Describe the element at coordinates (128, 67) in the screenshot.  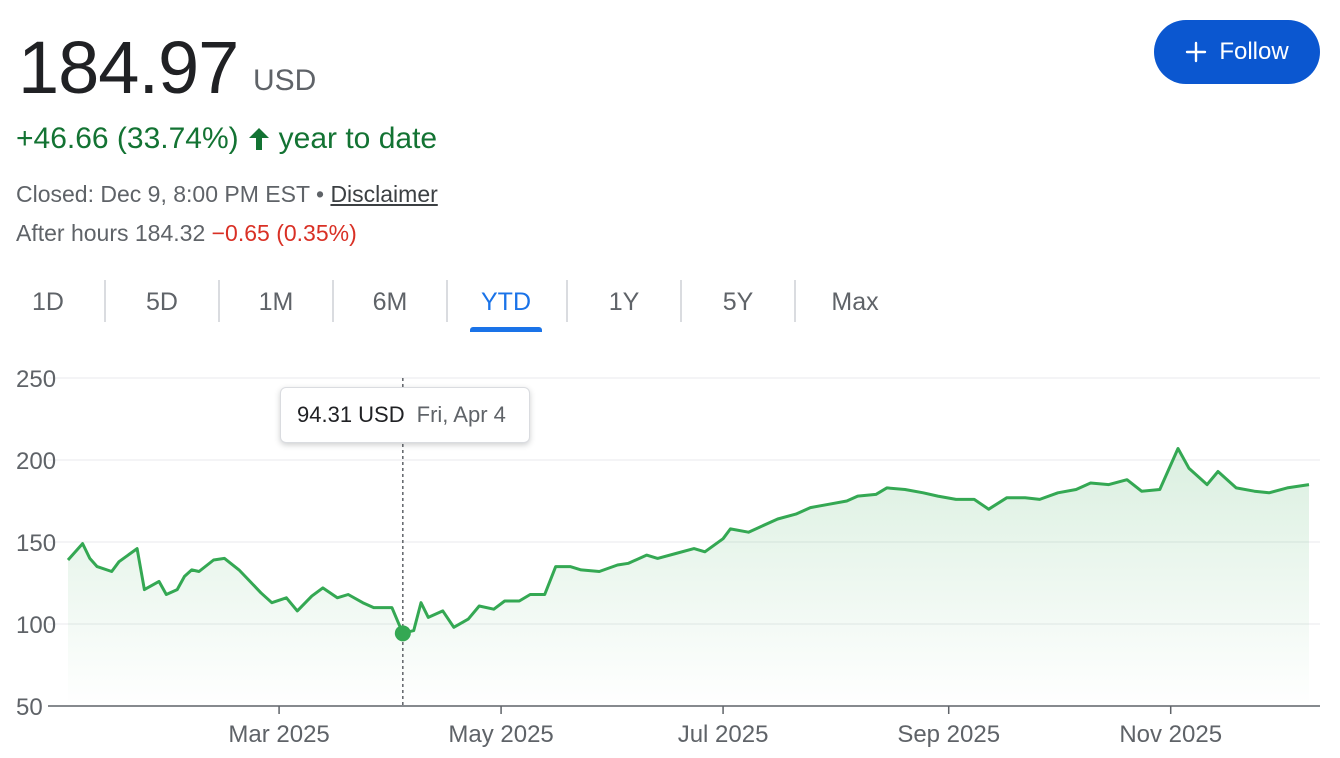
I see `price: 184.97` at that location.